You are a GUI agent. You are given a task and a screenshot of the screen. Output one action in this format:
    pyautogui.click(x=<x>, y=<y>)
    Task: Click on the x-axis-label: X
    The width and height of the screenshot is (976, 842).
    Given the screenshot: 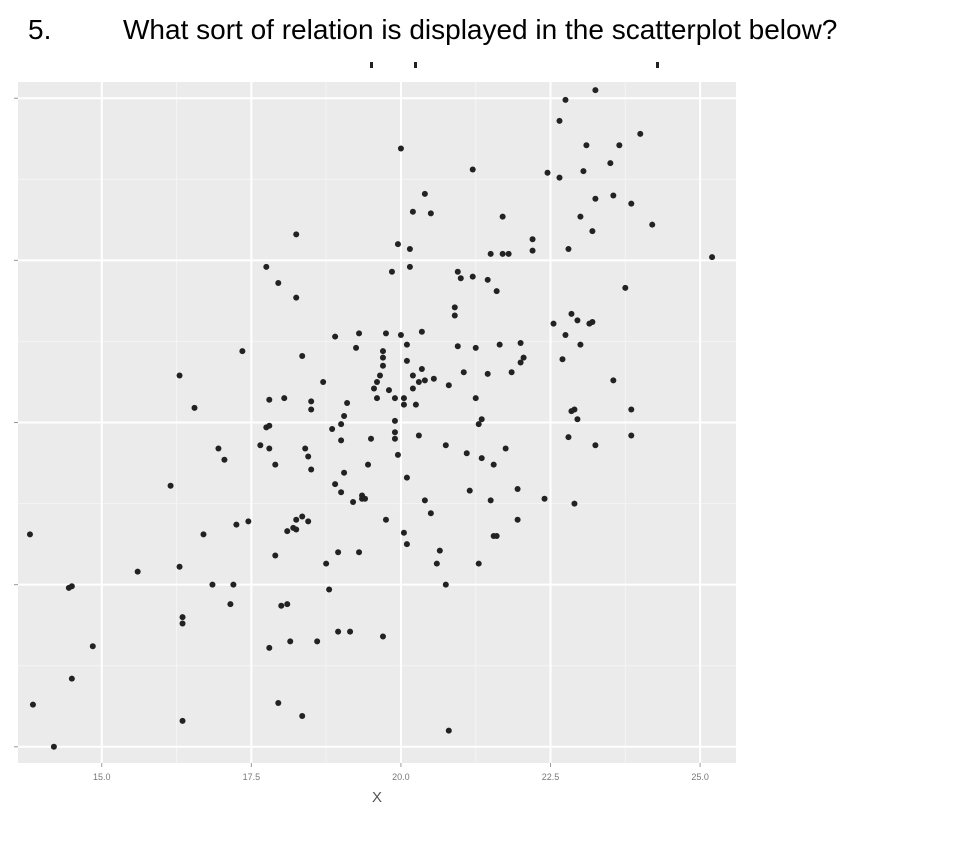 What is the action you would take?
    pyautogui.click(x=377, y=797)
    